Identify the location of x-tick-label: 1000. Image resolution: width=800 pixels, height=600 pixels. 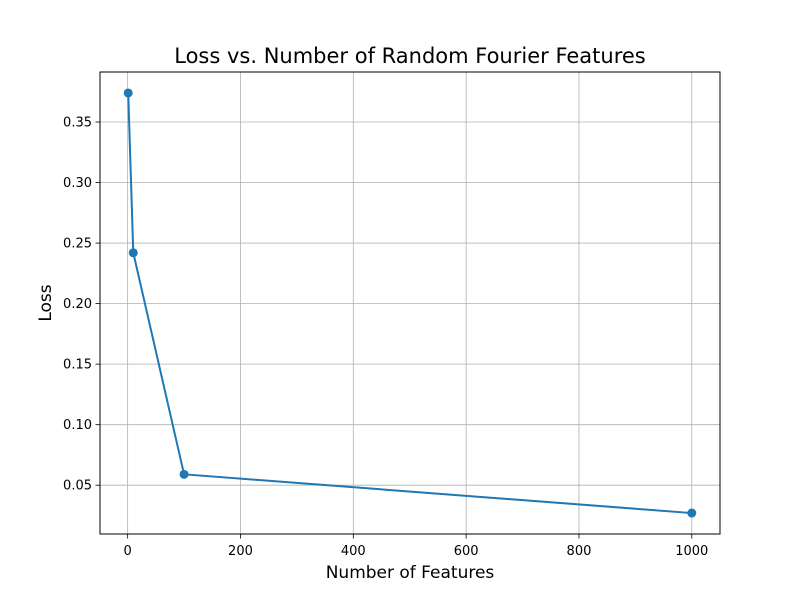
(691, 551).